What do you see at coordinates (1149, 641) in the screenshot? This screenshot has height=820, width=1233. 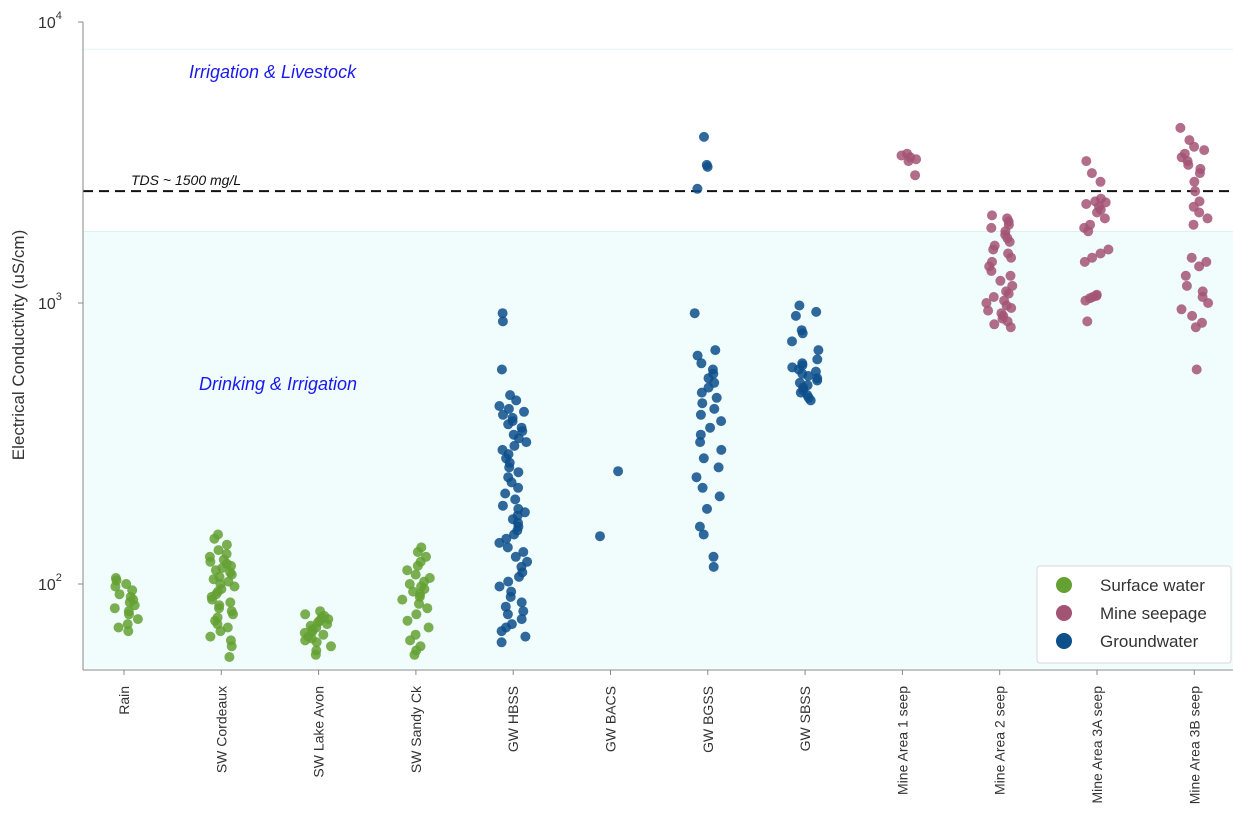 I see `legend-label: Groundwater` at bounding box center [1149, 641].